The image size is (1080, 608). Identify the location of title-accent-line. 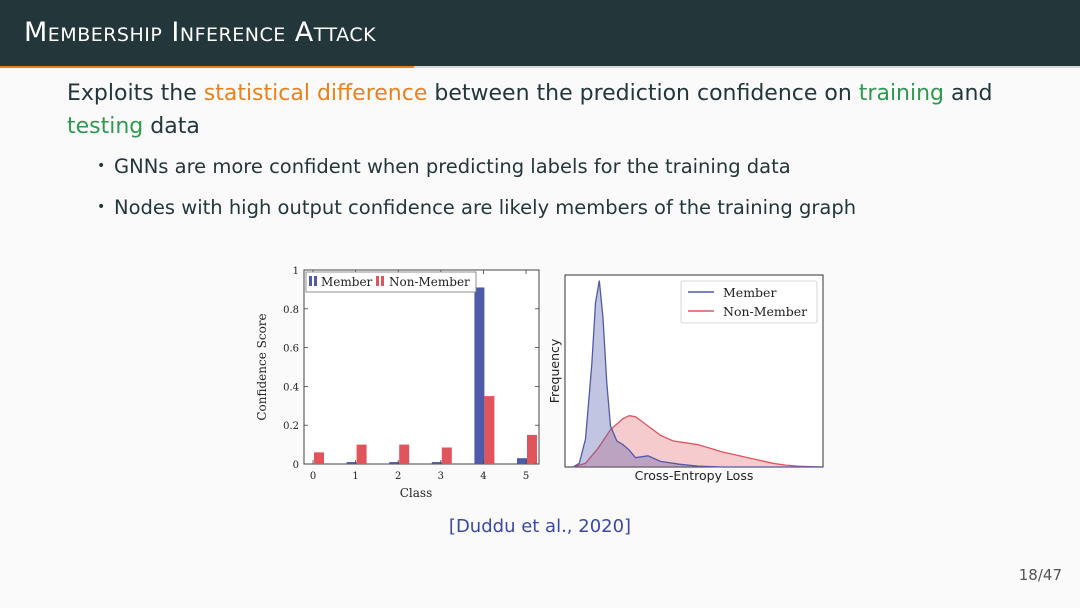
(207, 67).